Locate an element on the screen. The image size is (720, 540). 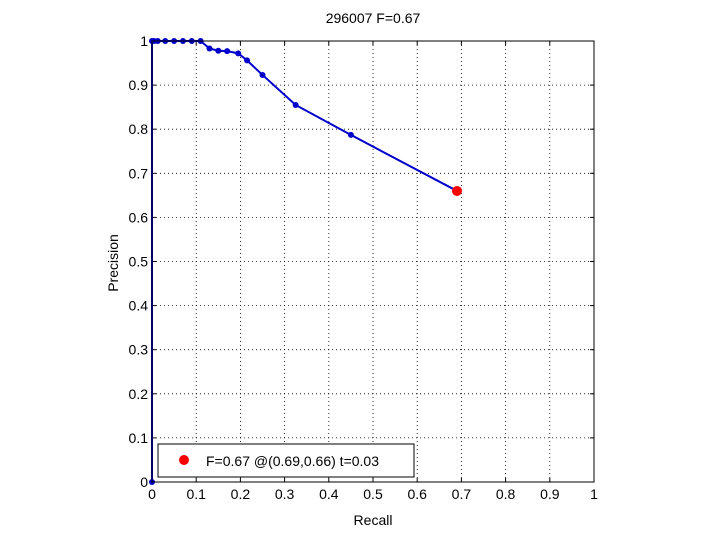
y-tick-label: 0.3 is located at coordinates (139, 350).